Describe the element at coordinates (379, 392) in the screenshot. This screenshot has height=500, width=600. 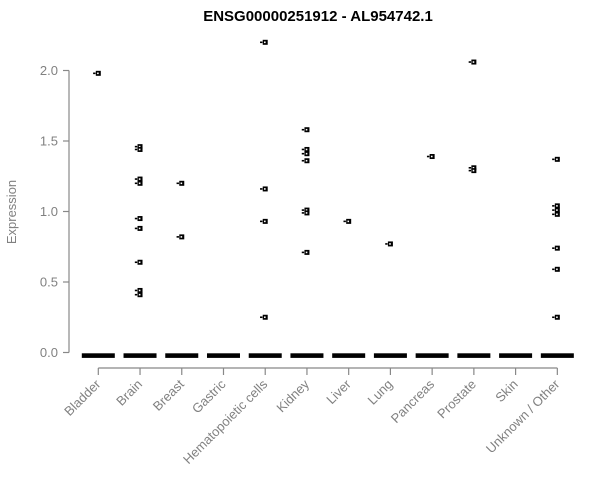
I see `x-tick-label: Lung` at that location.